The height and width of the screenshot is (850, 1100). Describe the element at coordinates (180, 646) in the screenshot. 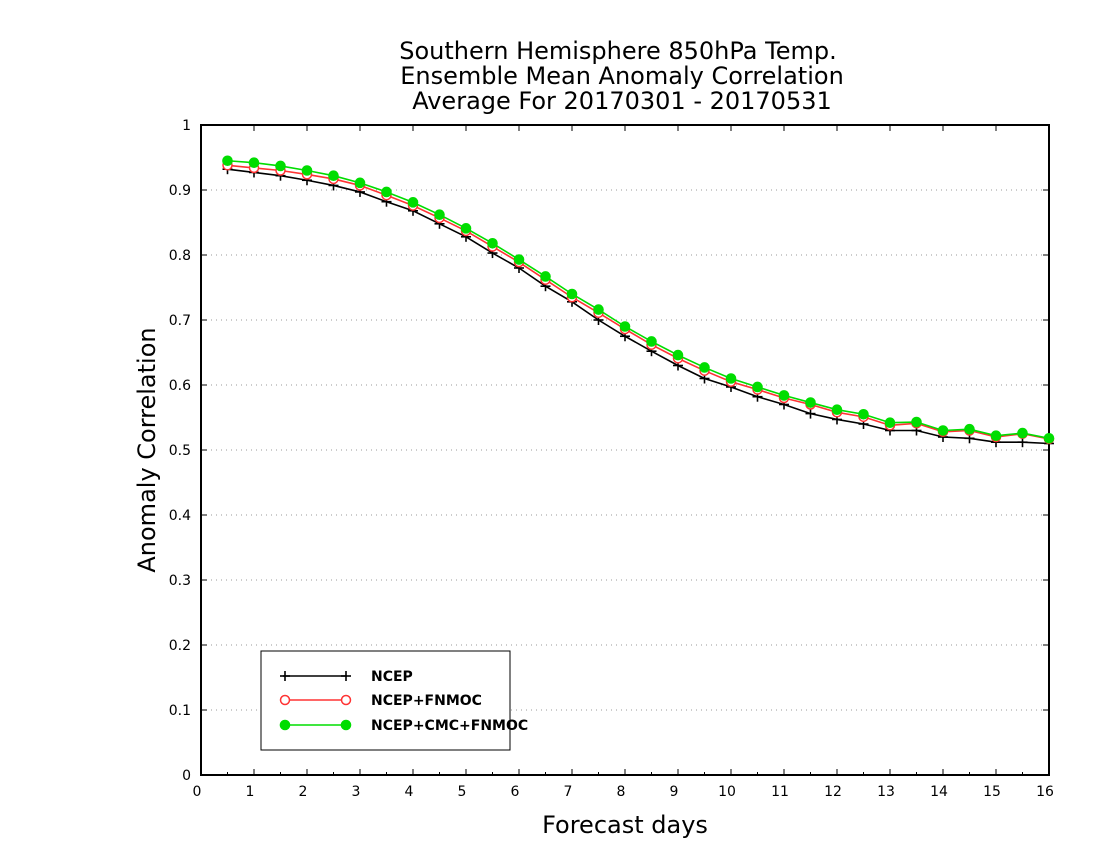

I see `y-tick-label: 0.2` at that location.